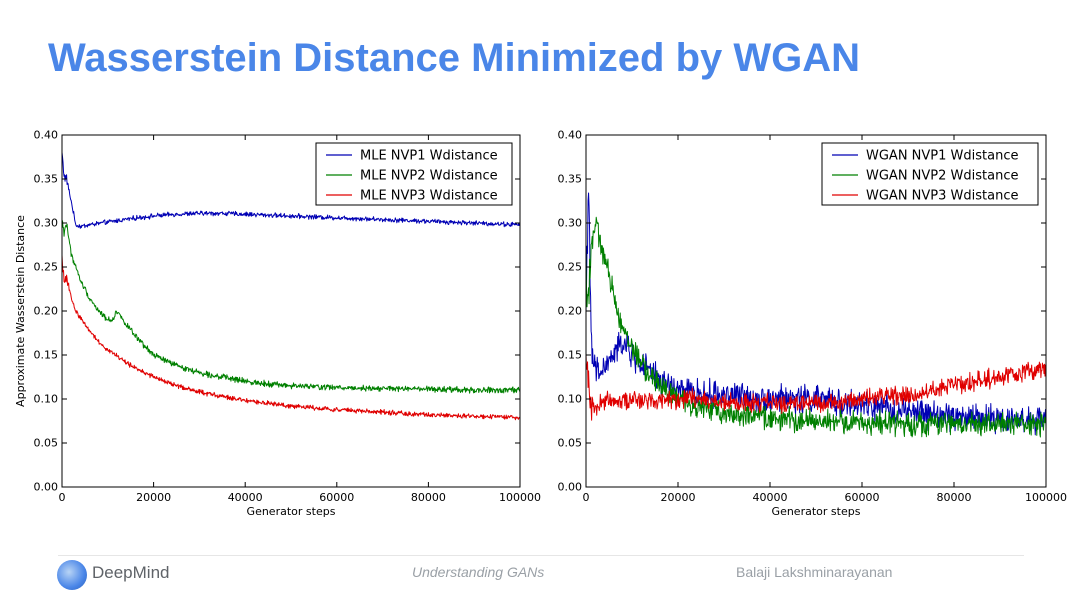 The image size is (1080, 590). I want to click on chart1-xtick-label: 20000, so click(153, 497).